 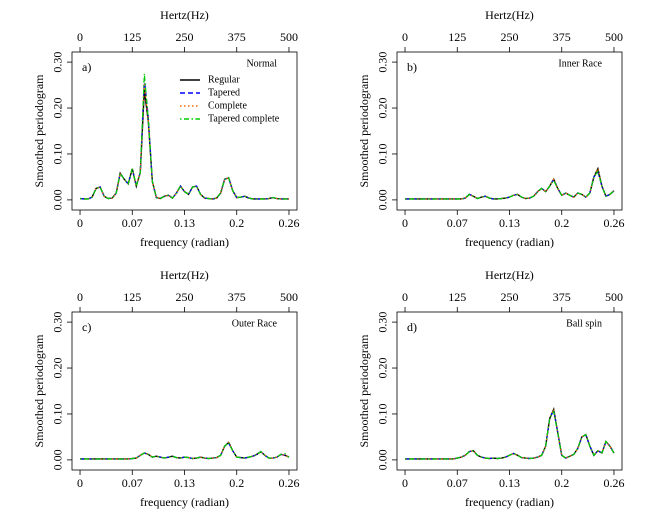 What do you see at coordinates (227, 105) in the screenshot?
I see `legend-label: Complete` at bounding box center [227, 105].